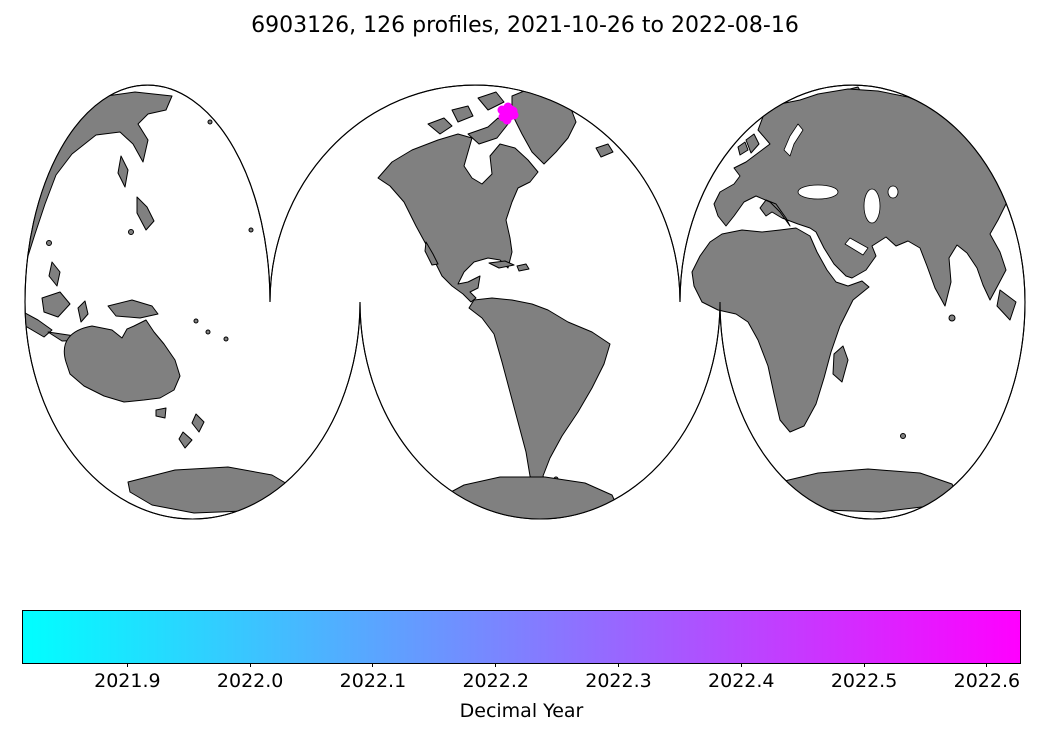 The image size is (1050, 750). Describe the element at coordinates (49, 243) in the screenshot. I see `land-taiwan` at that location.